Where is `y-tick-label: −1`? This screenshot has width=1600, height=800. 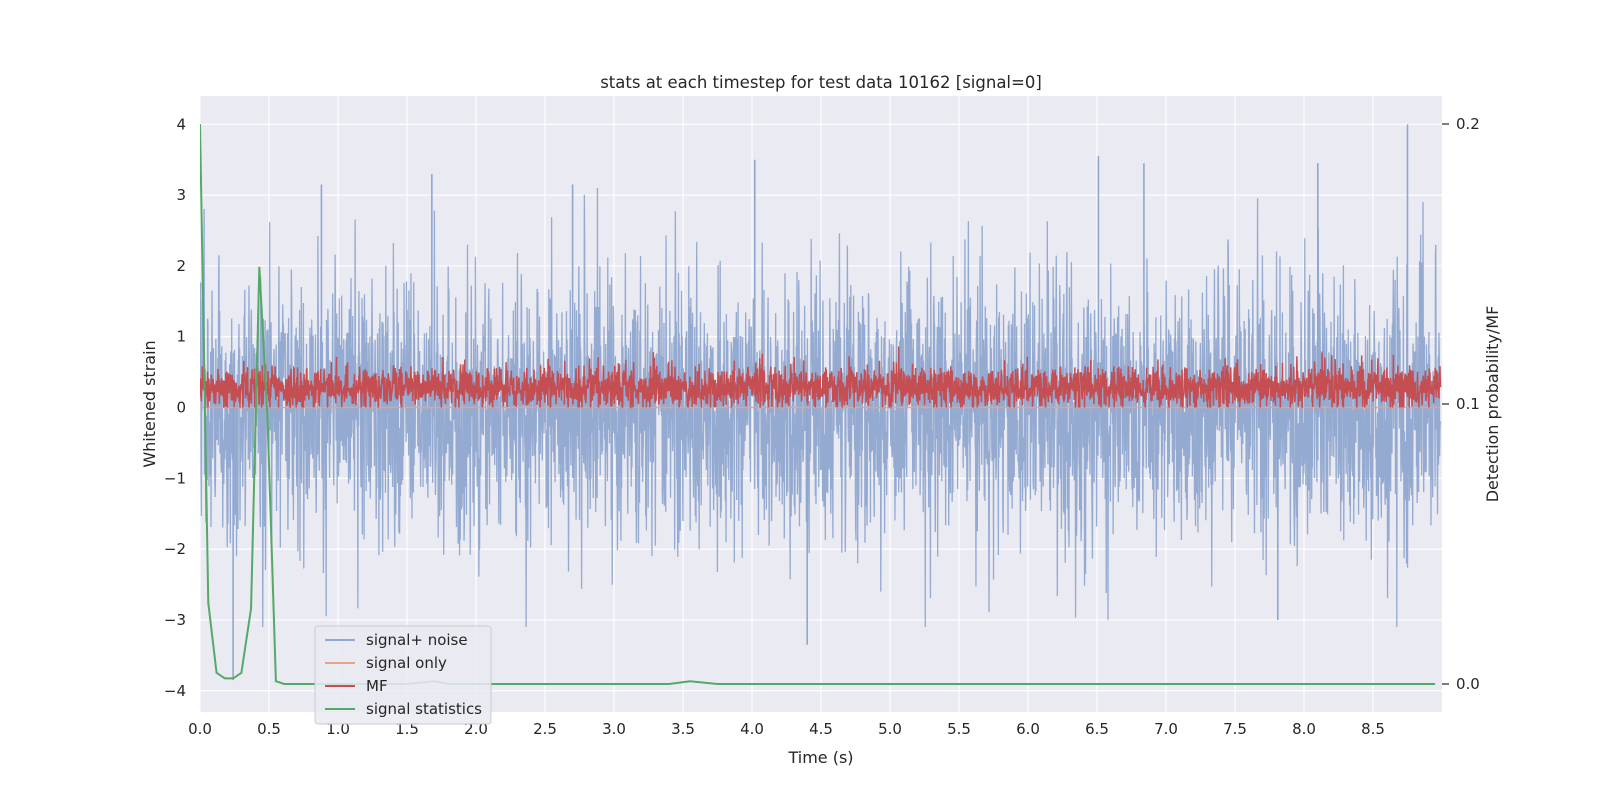
y-tick-label: −1 is located at coordinates (175, 478).